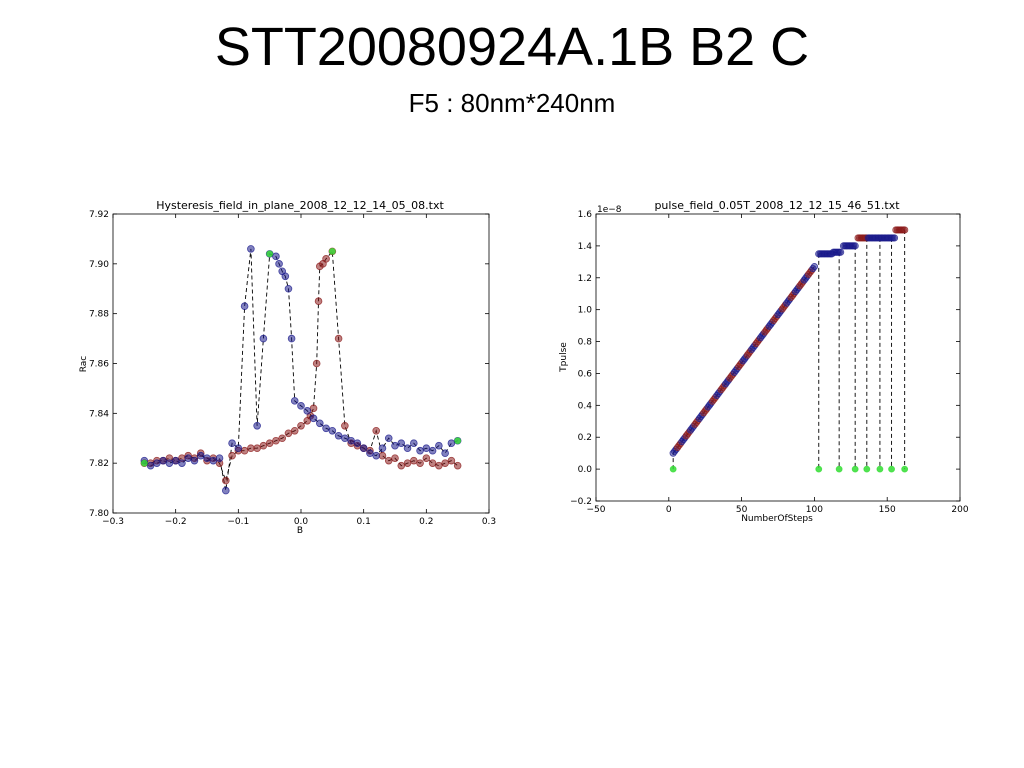  What do you see at coordinates (564, 357) in the screenshot?
I see `y-axis-label: Tpulse` at bounding box center [564, 357].